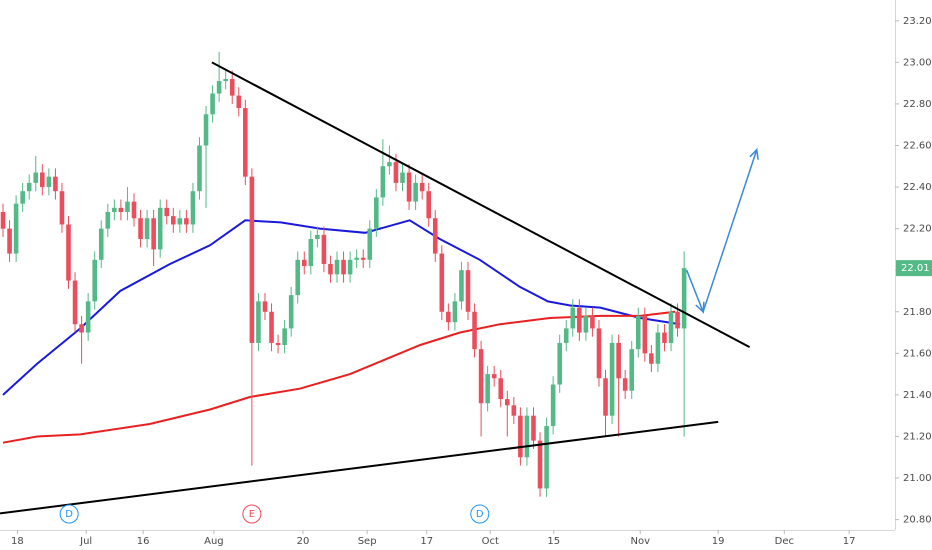 Image resolution: width=932 pixels, height=550 pixels. Describe the element at coordinates (252, 514) in the screenshot. I see `event-marker` at that location.